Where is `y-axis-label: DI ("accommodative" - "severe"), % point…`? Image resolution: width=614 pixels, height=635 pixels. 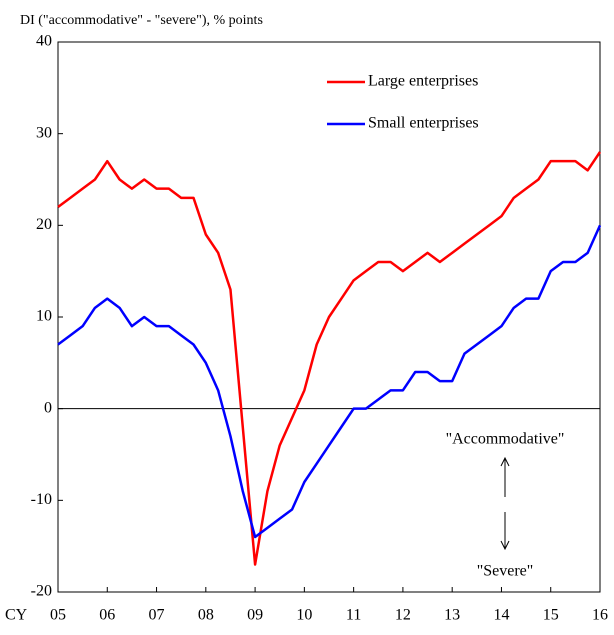 y-axis-label: DI ("accommodative" - "severe"), % point… is located at coordinates (141, 20).